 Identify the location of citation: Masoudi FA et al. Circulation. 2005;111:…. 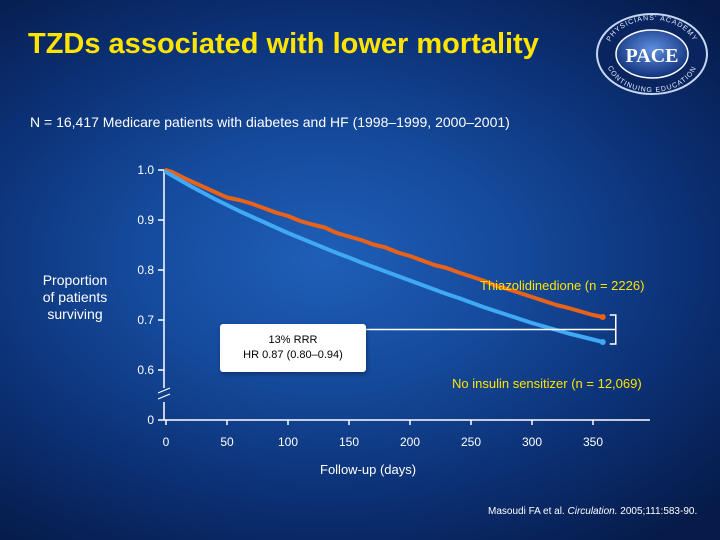
(592, 511).